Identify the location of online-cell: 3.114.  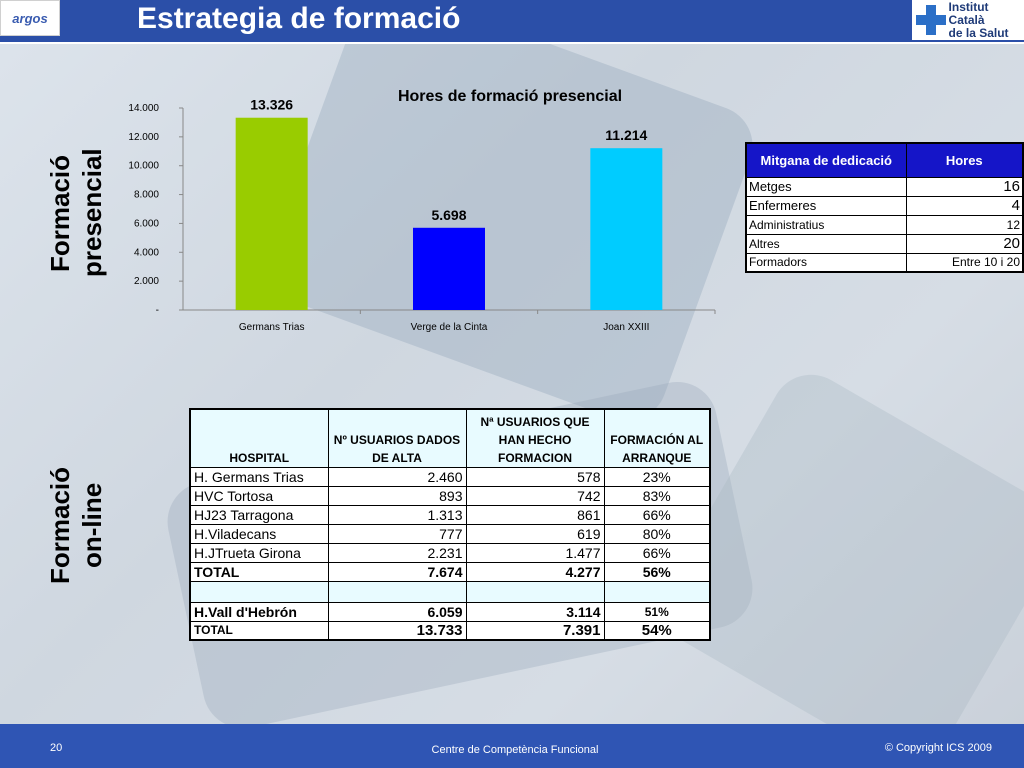
(535, 611).